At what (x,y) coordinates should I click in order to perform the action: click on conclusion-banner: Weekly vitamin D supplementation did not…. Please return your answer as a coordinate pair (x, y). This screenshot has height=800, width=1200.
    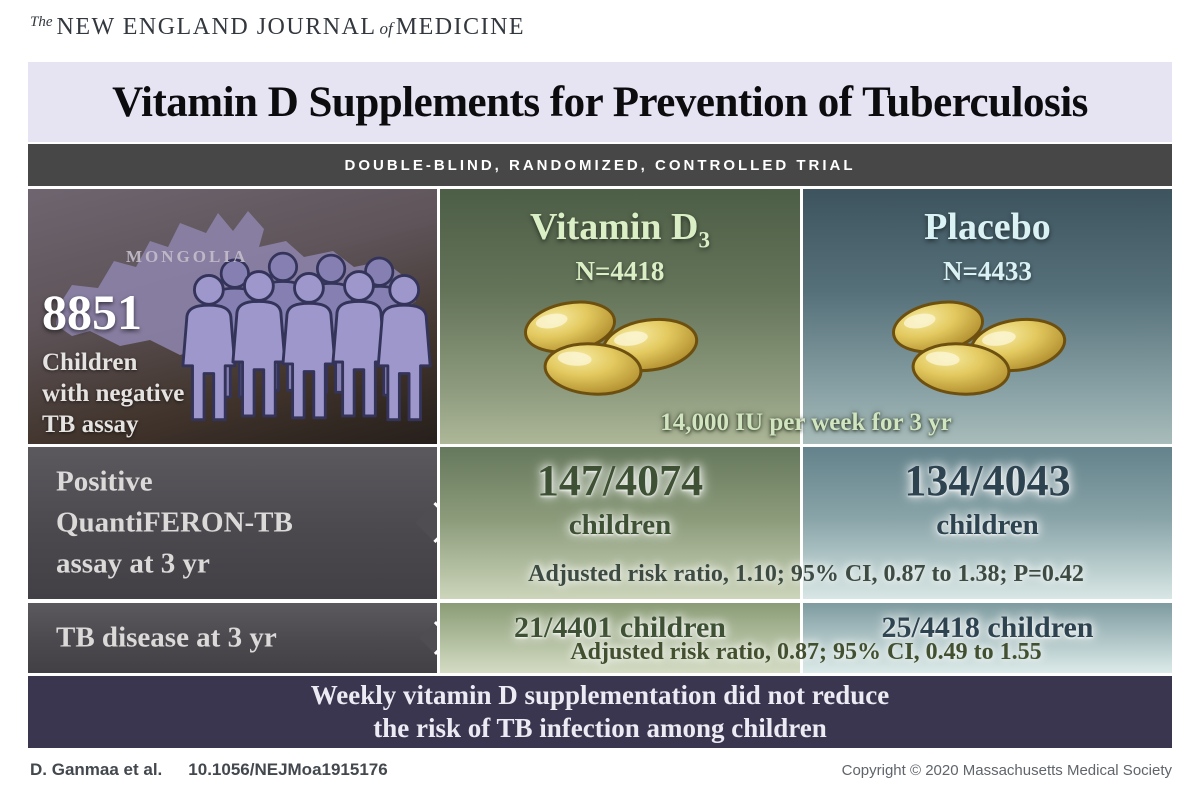
    Looking at the image, I should click on (600, 712).